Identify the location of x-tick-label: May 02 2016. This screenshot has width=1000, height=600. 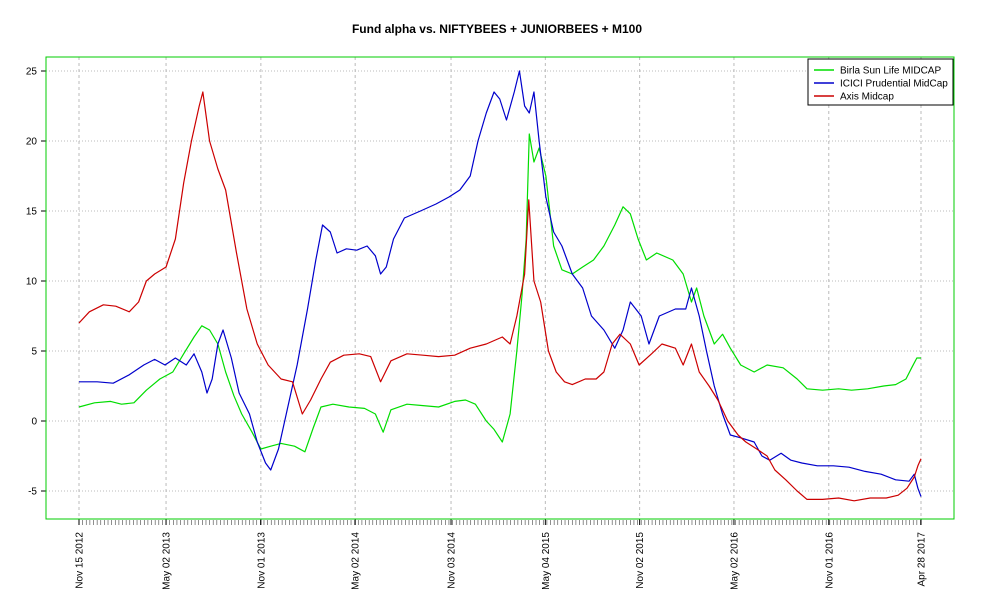
(734, 561).